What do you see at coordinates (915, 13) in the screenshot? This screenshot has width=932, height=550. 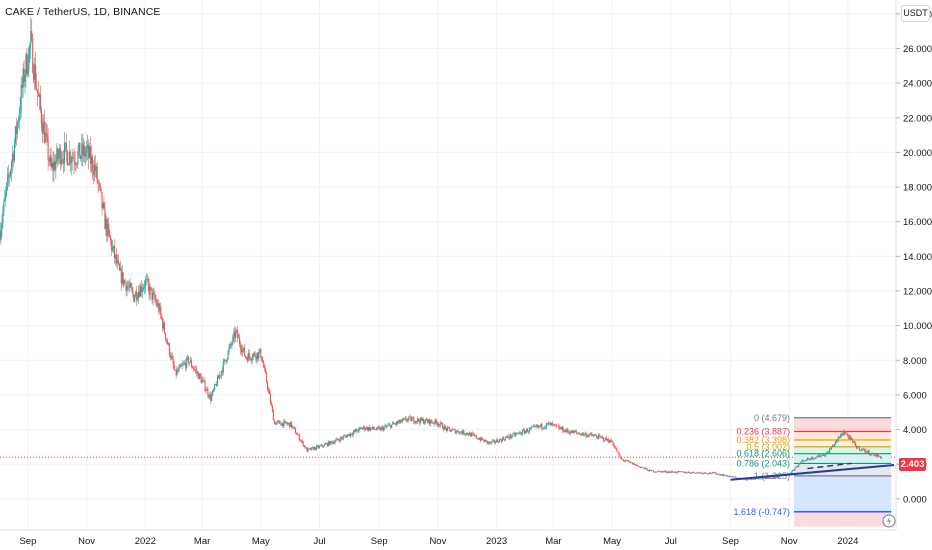 I see `currency-button: USDT` at bounding box center [915, 13].